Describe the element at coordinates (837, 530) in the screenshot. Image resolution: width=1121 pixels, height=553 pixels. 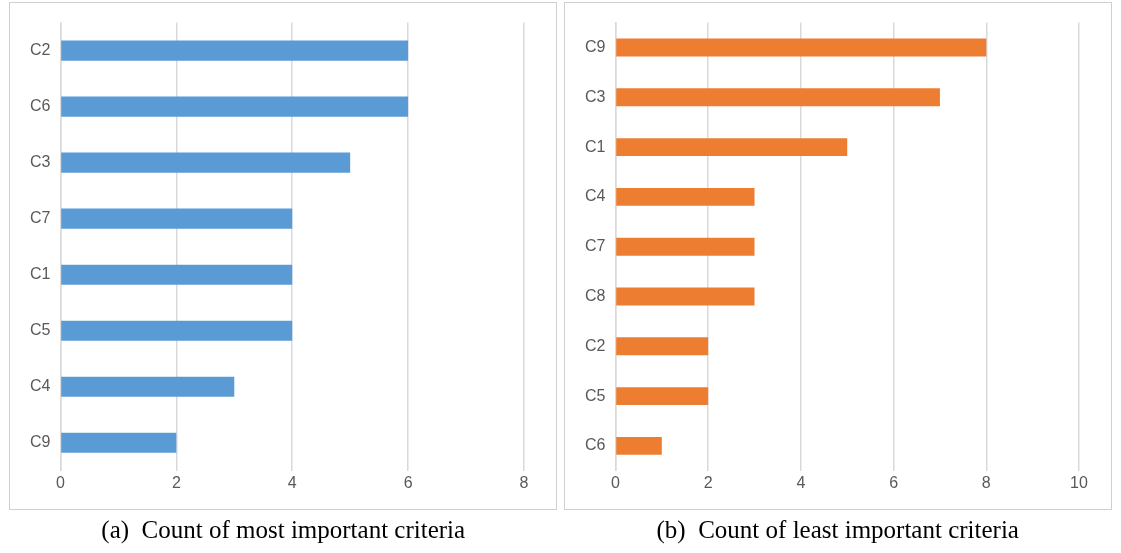
I see `text: (b) Count of least important criteria` at that location.